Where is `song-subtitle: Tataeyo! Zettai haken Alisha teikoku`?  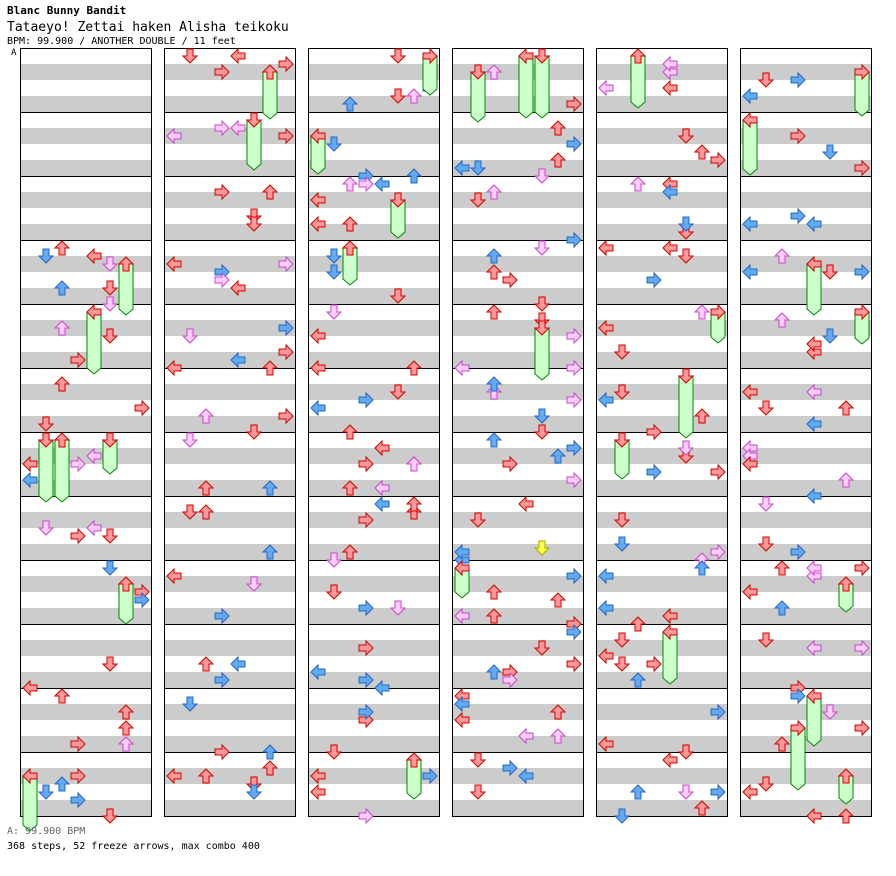 song-subtitle: Tataeyo! Zettai haken Alisha teikoku is located at coordinates (148, 27).